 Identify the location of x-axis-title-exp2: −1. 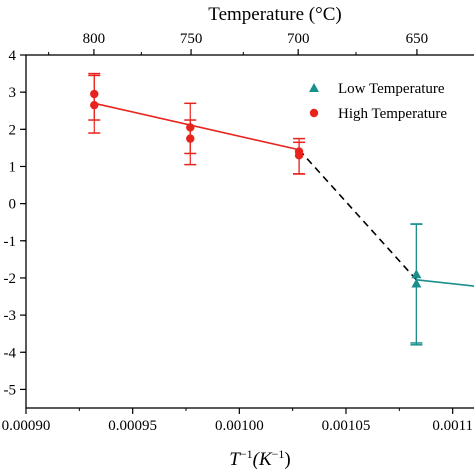
(278, 454).